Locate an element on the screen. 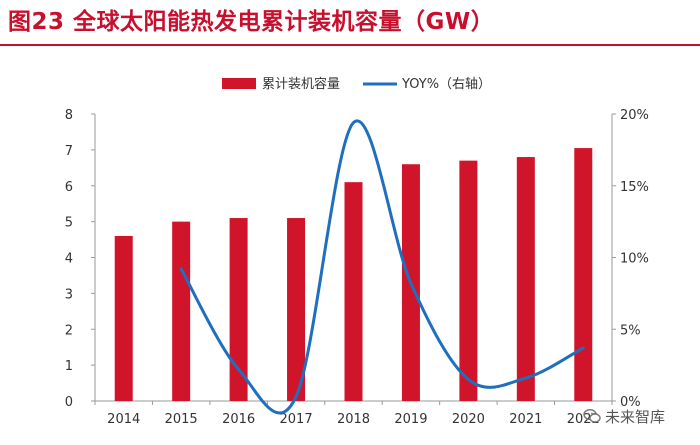  right-tick-label: 10% is located at coordinates (634, 259).